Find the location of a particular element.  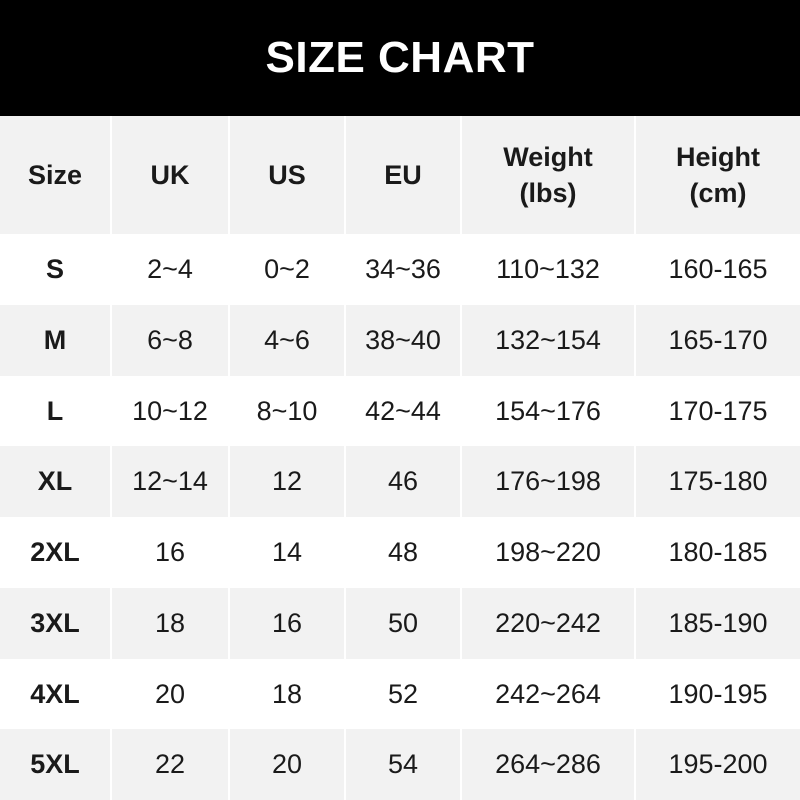

table-cell: 220~242 is located at coordinates (549, 623).